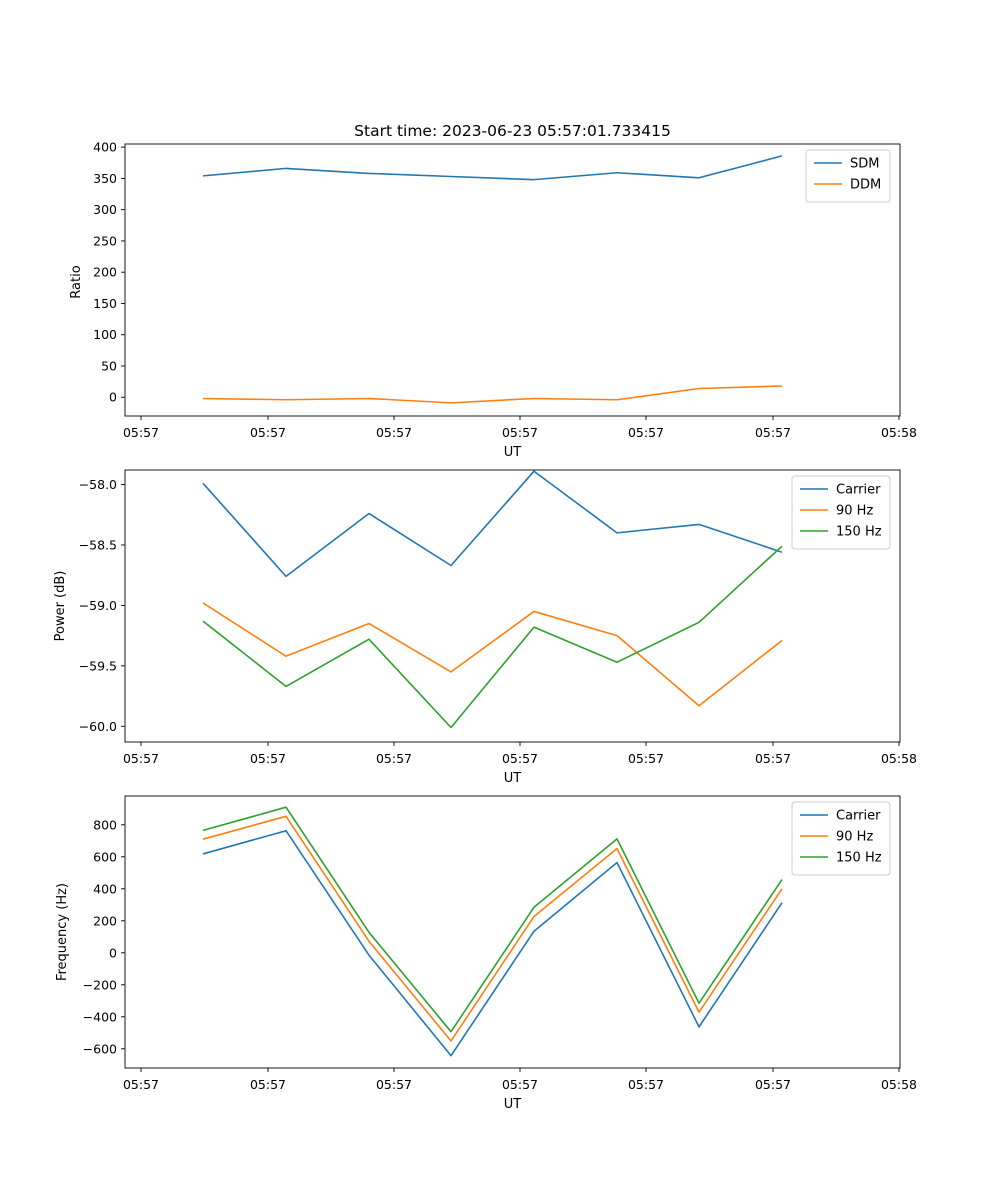 The image size is (1000, 1200). What do you see at coordinates (848, 176) in the screenshot?
I see `legend: SDM DDM` at bounding box center [848, 176].